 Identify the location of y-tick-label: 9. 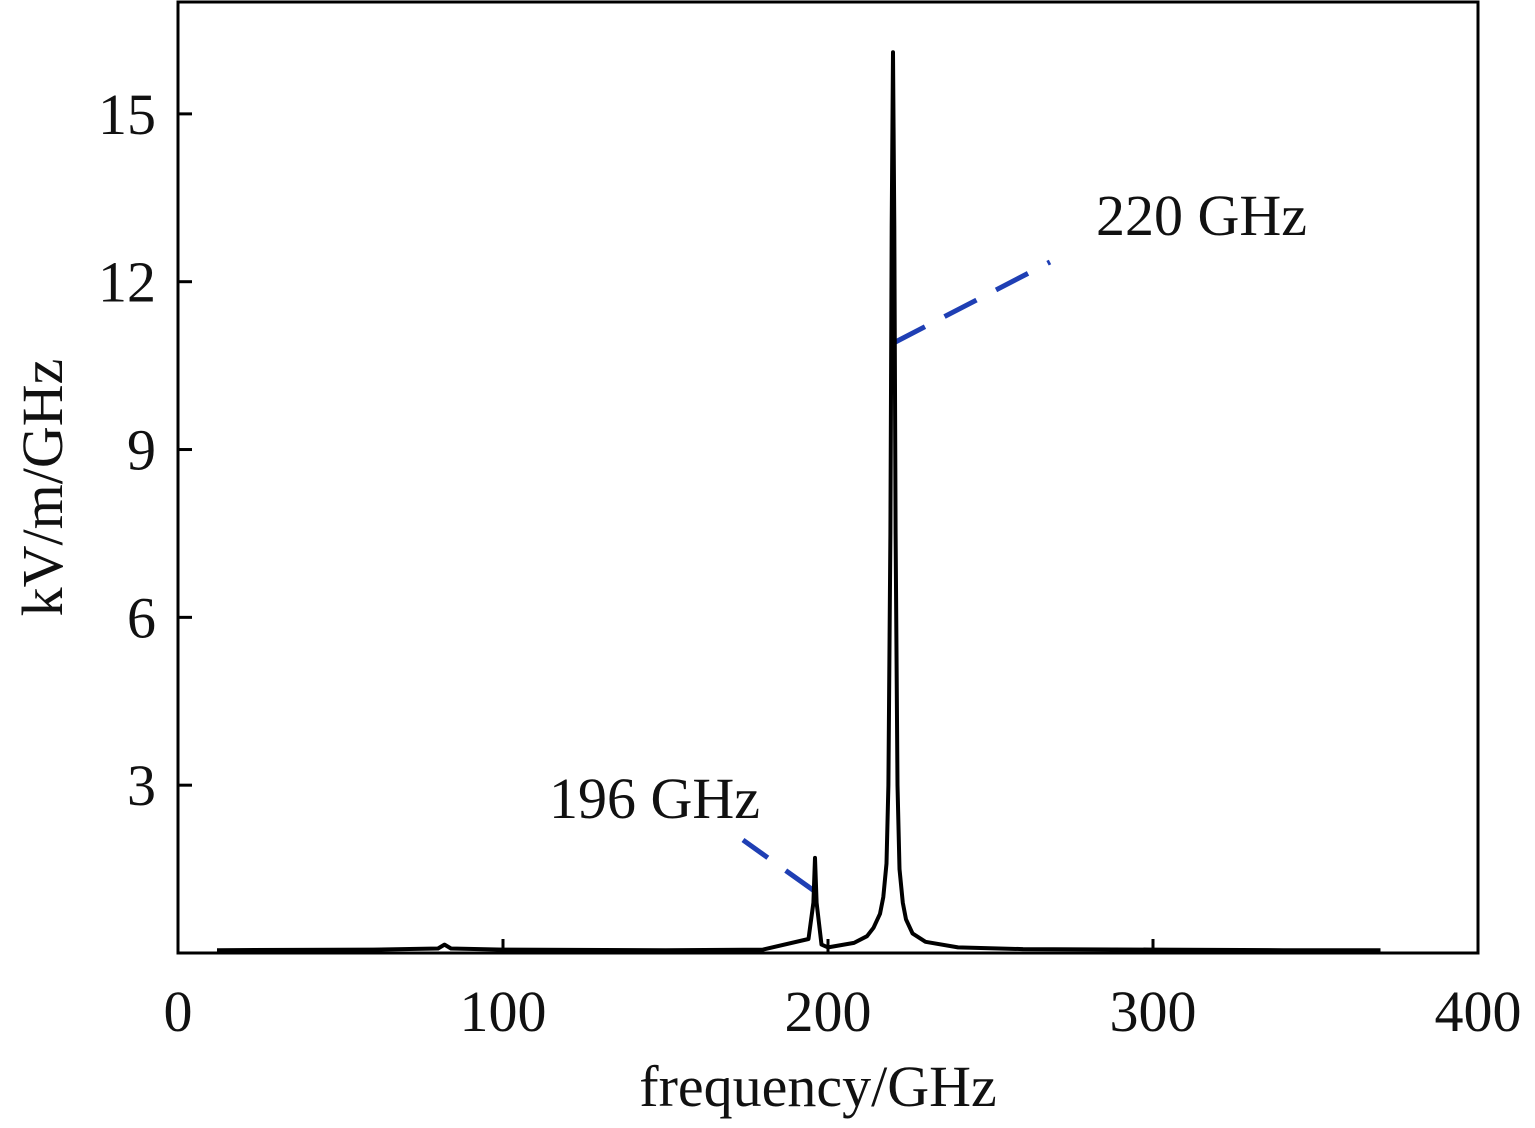
(141, 450).